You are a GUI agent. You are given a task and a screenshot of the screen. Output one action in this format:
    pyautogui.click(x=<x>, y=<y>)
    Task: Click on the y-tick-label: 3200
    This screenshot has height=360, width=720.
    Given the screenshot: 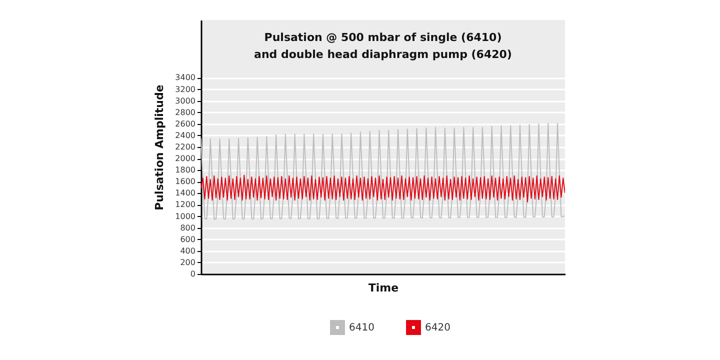 What is the action you would take?
    pyautogui.click(x=185, y=89)
    